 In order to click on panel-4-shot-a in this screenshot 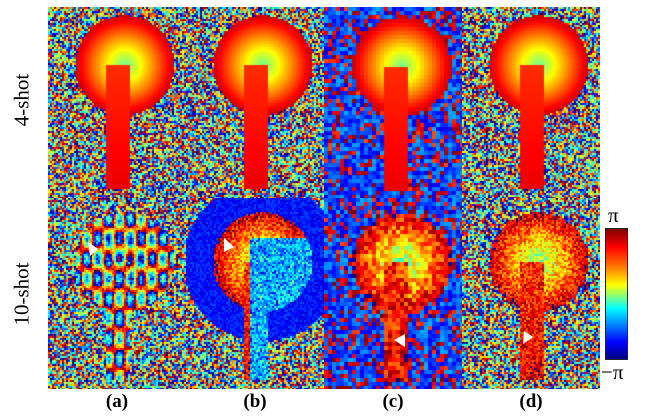, I will do `click(117, 102)`.